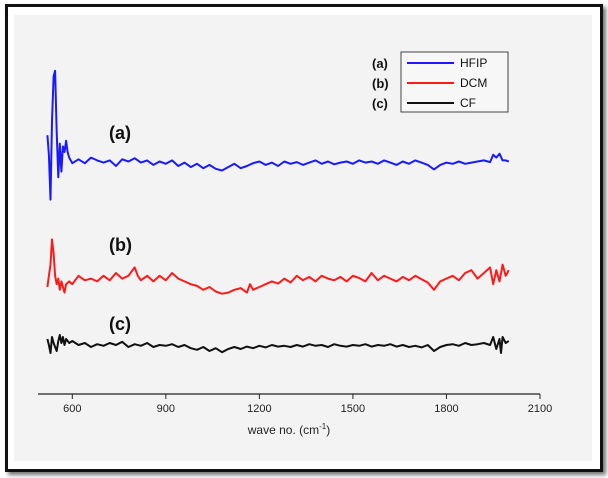  Describe the element at coordinates (446, 409) in the screenshot. I see `x-tick-label: 1800` at that location.